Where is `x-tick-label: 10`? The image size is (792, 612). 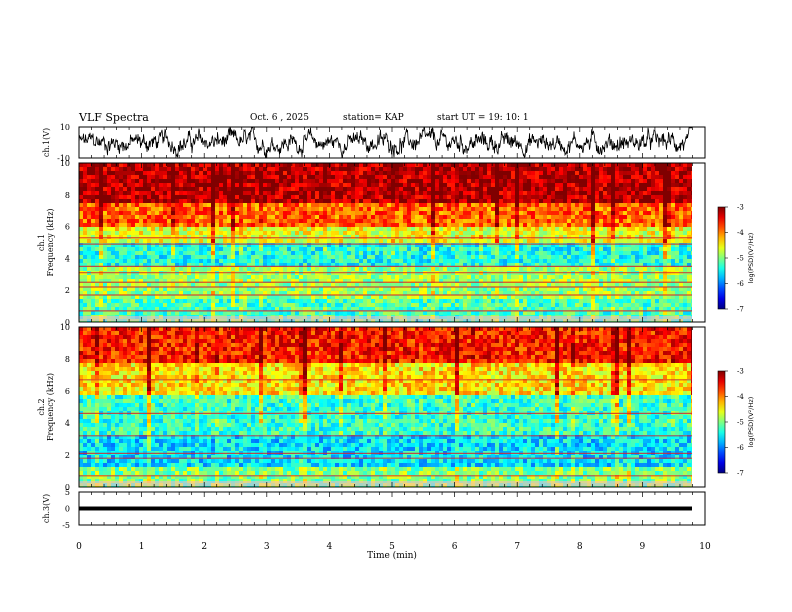 x-tick-label: 10 is located at coordinates (705, 547).